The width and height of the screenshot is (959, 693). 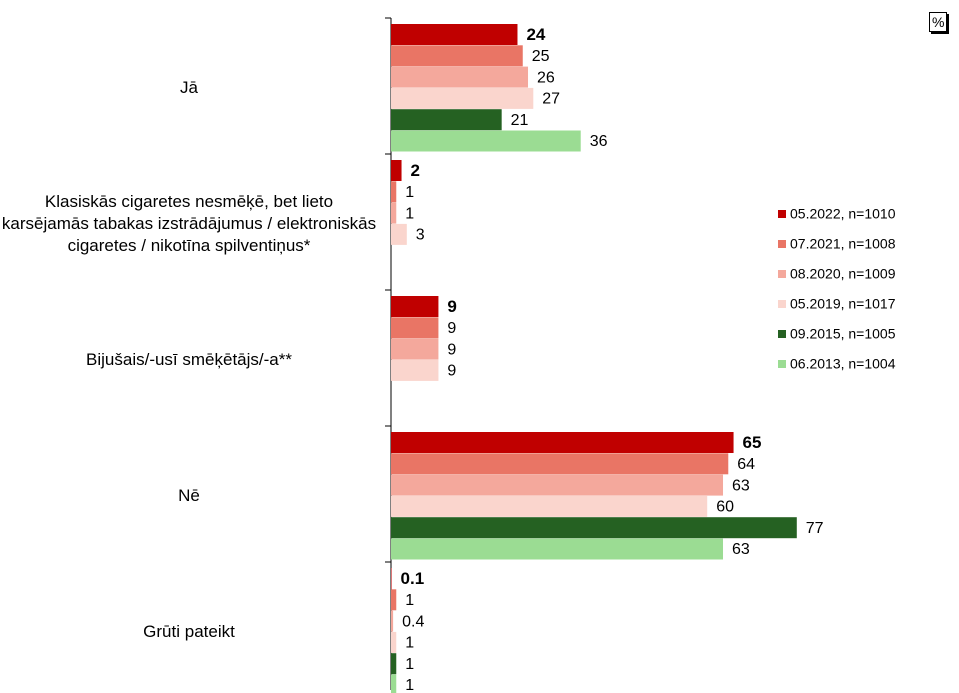 I want to click on value-label: 0.1, so click(x=413, y=578).